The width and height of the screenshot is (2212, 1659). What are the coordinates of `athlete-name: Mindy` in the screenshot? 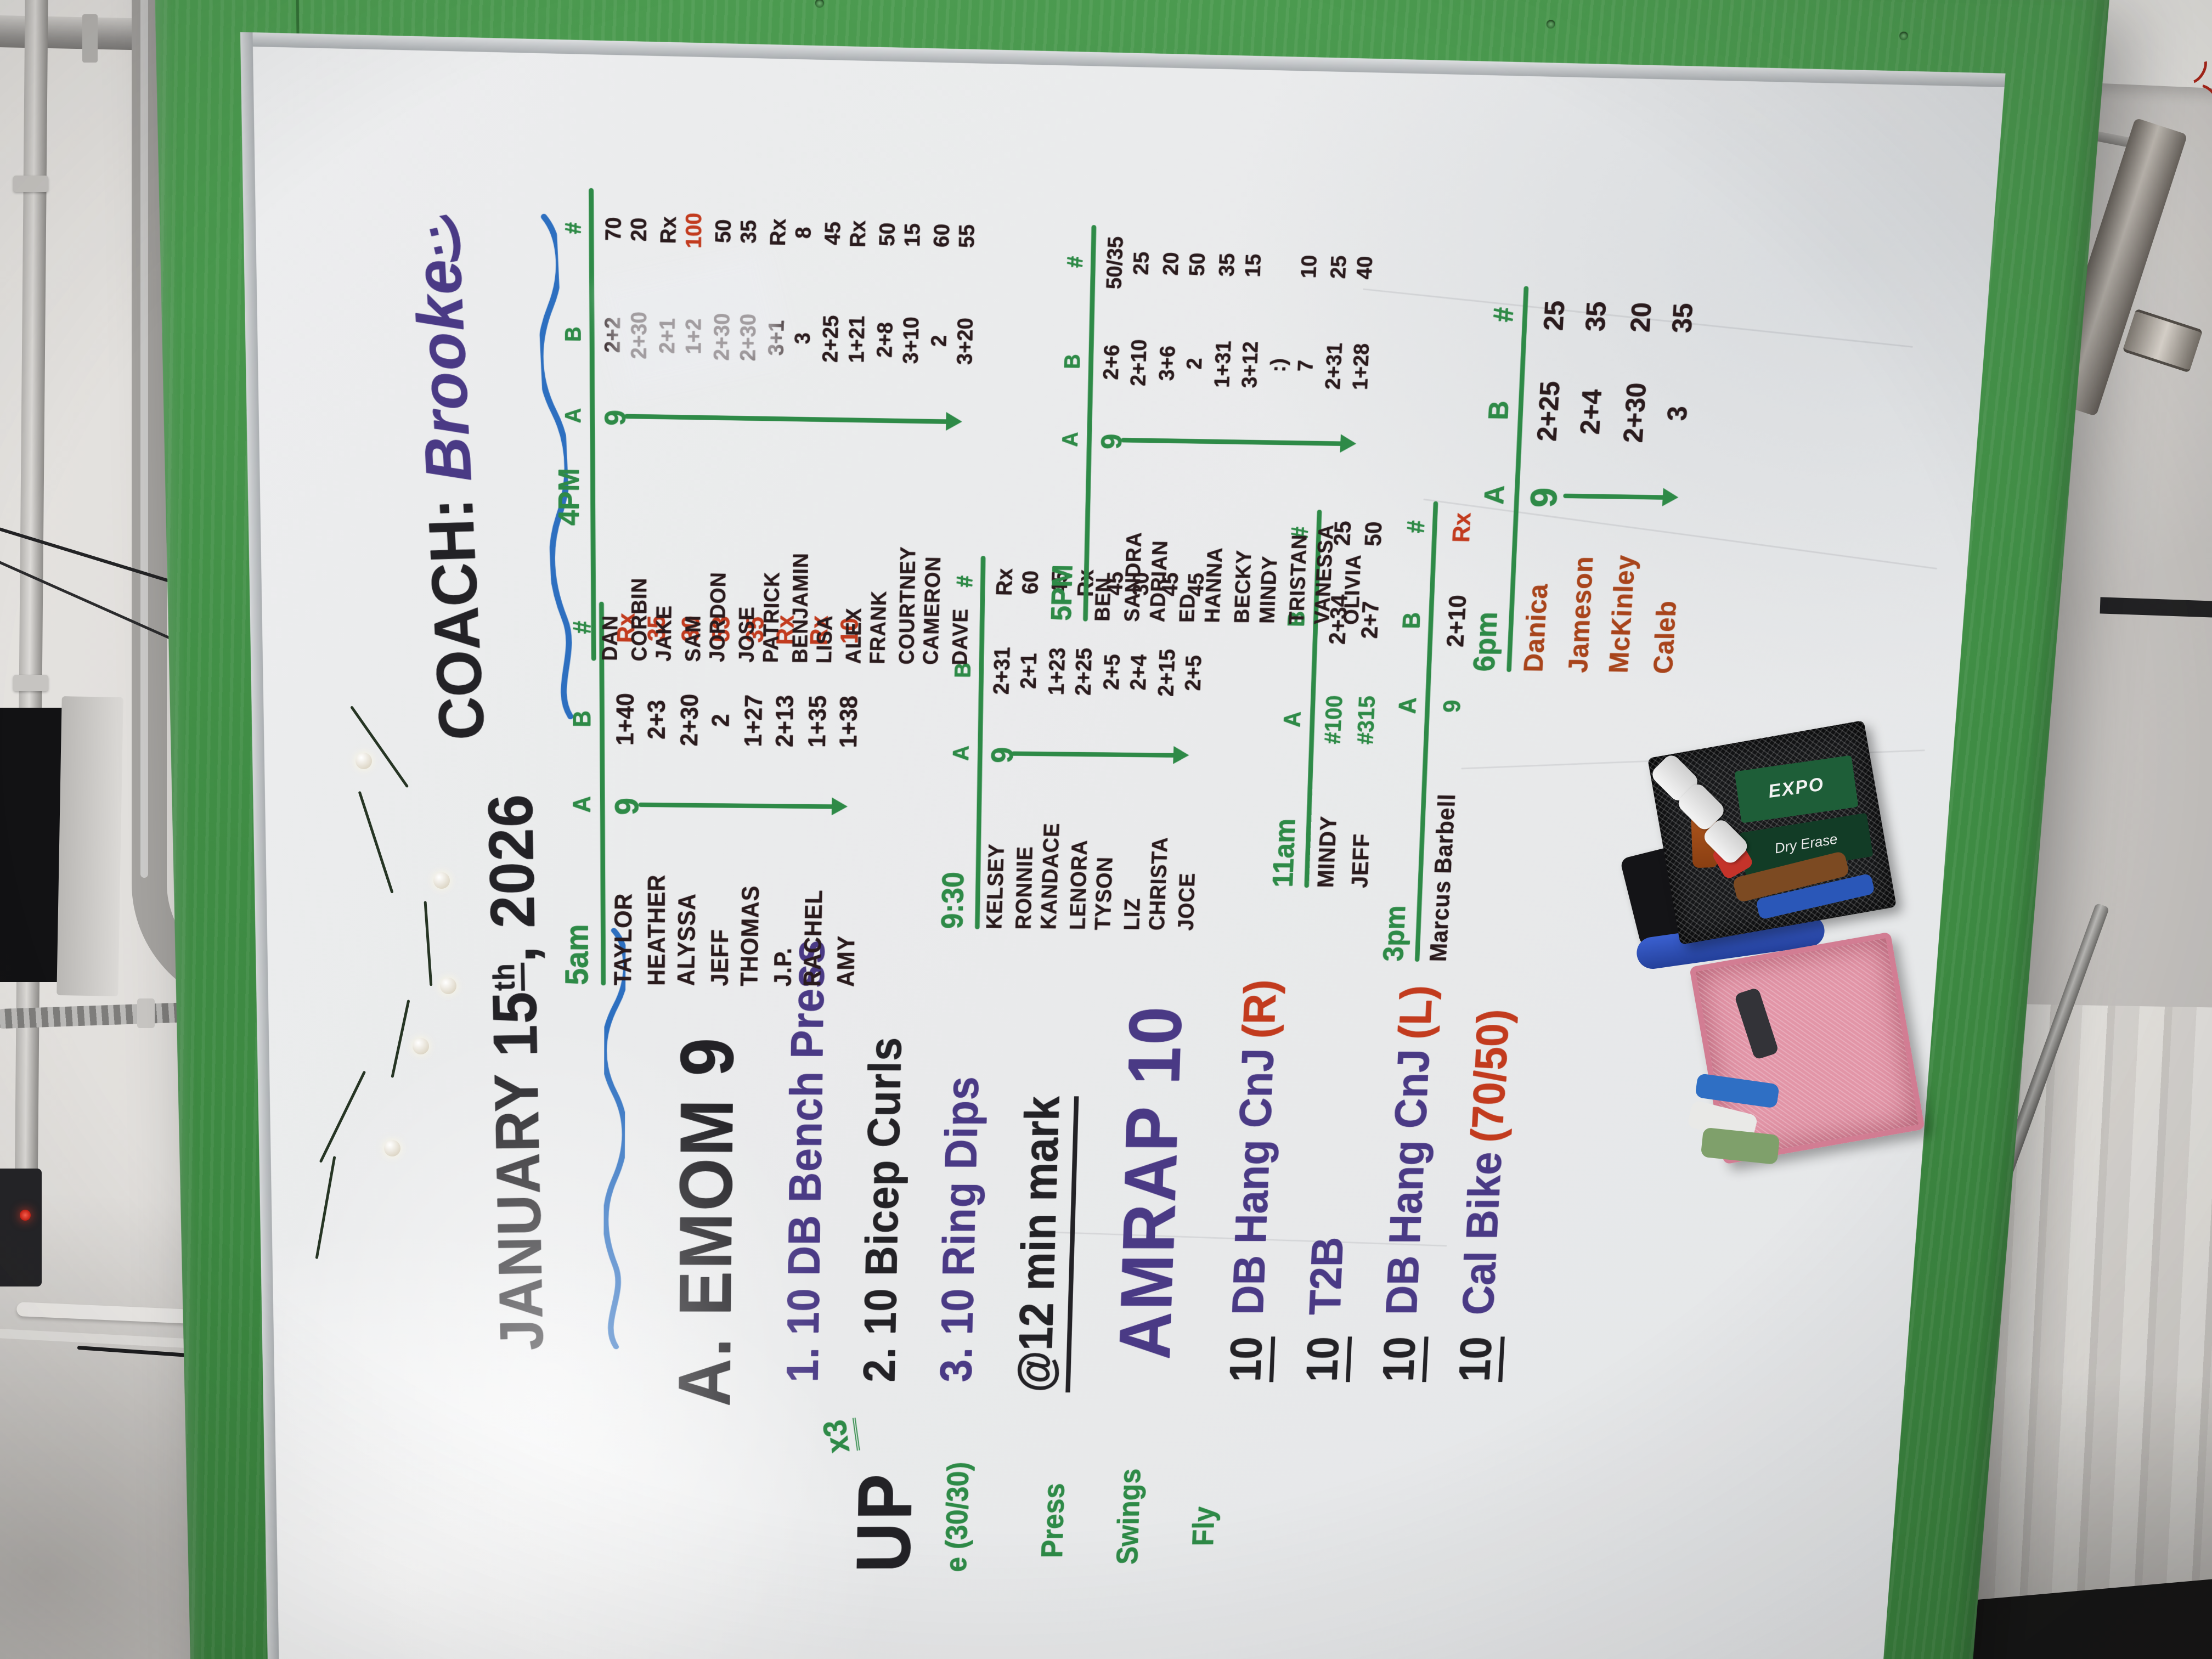 It's located at (1327, 852).